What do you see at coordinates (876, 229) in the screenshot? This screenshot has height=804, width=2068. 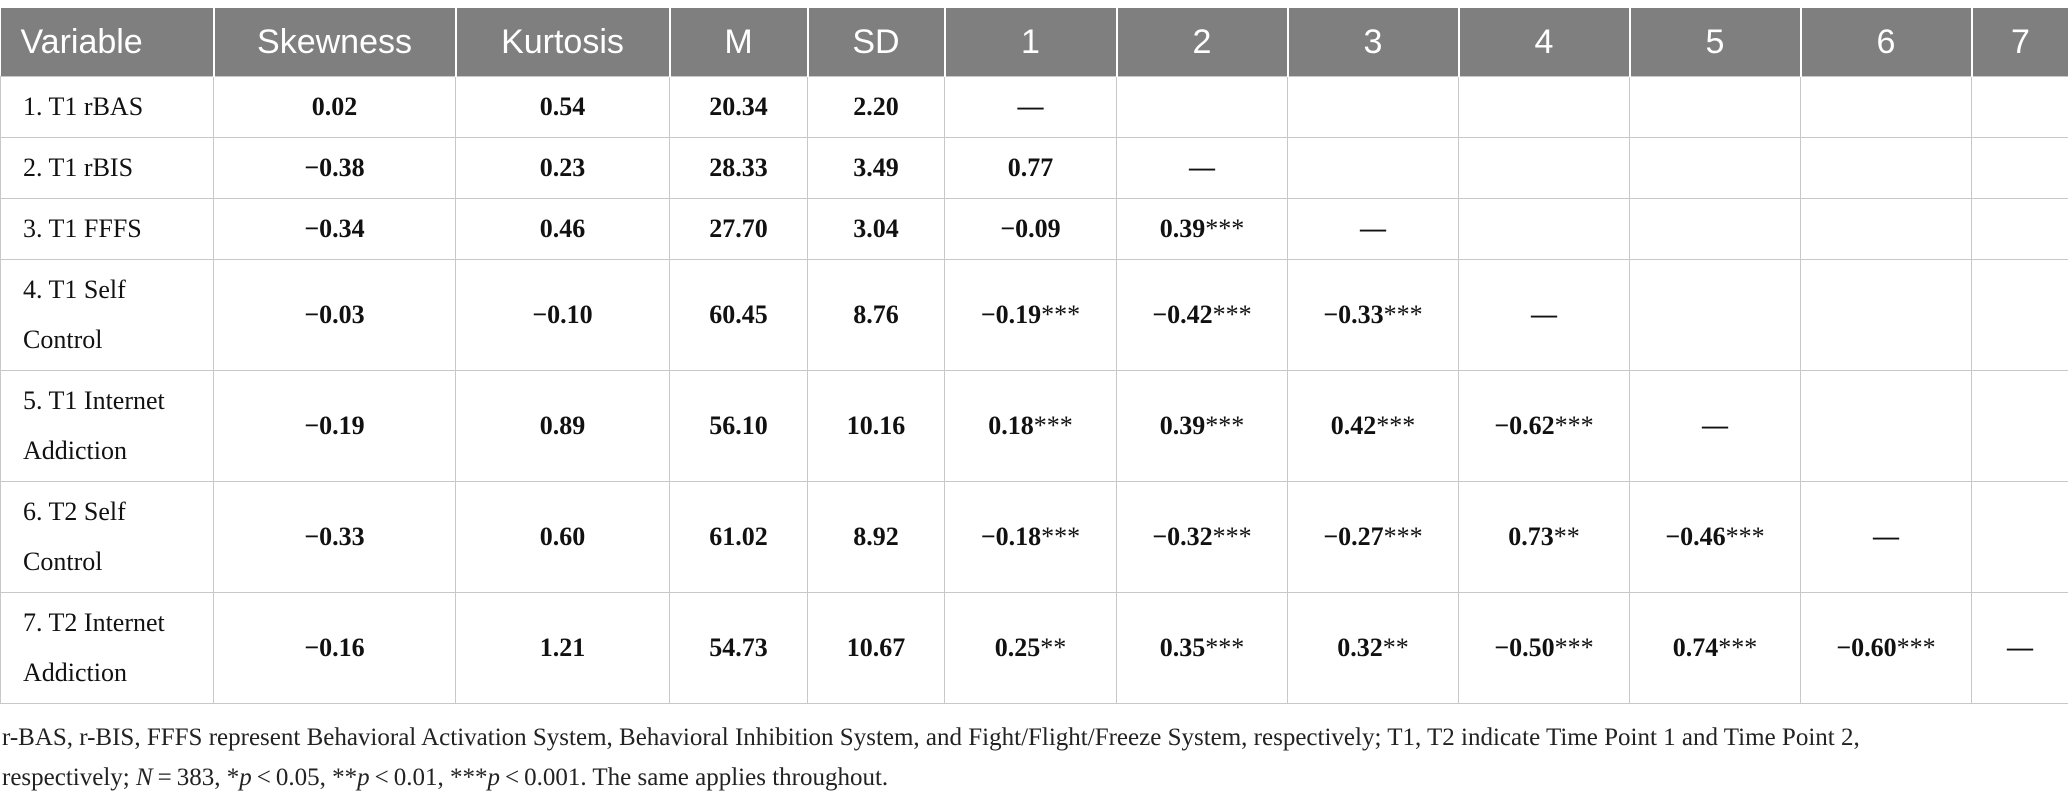 I see `sd-cell: 3.04` at bounding box center [876, 229].